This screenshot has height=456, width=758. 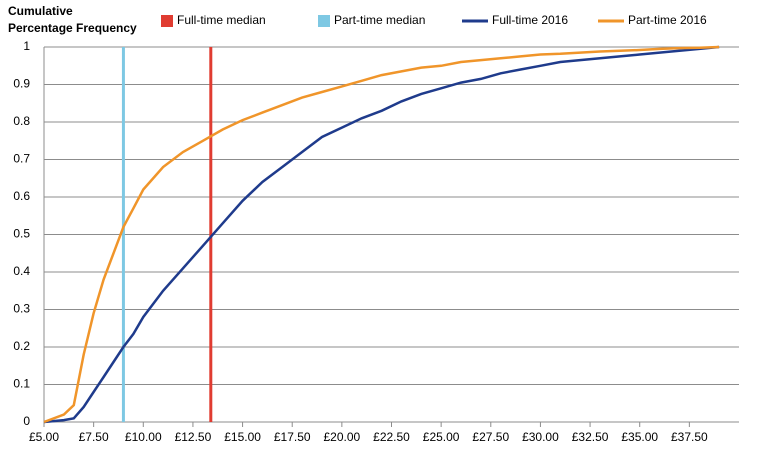 What do you see at coordinates (242, 437) in the screenshot?
I see `x-tick-label: £15.00` at bounding box center [242, 437].